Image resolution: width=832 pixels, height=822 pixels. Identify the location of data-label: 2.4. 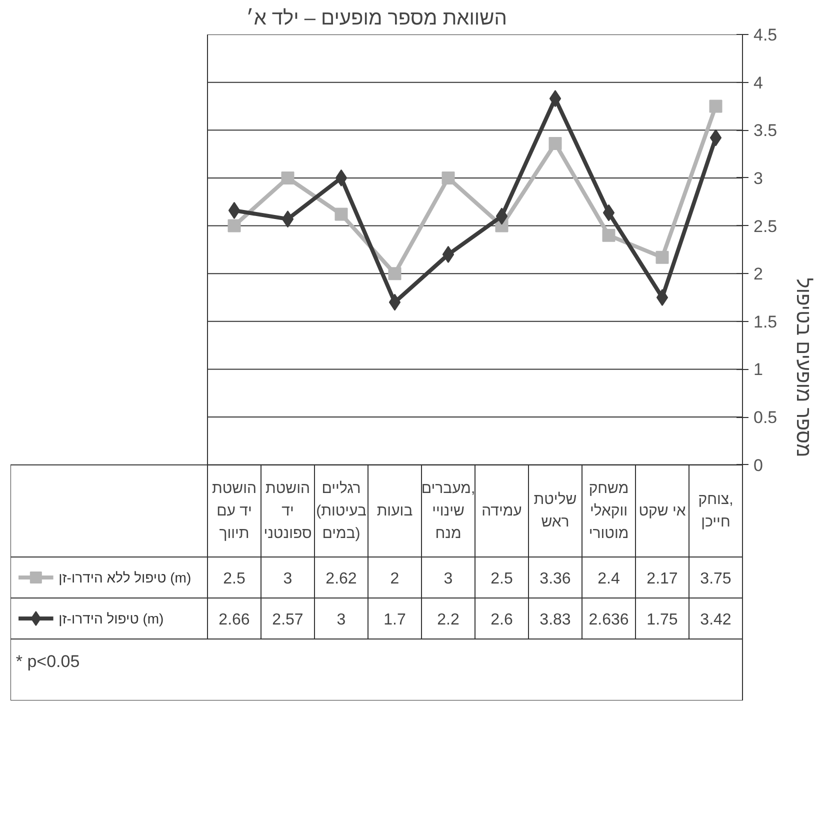
(609, 579).